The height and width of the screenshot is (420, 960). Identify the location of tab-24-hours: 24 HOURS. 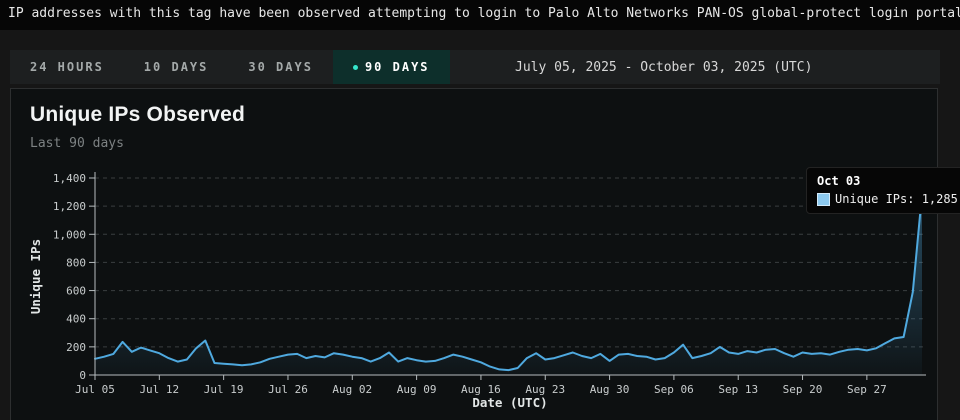
(67, 67).